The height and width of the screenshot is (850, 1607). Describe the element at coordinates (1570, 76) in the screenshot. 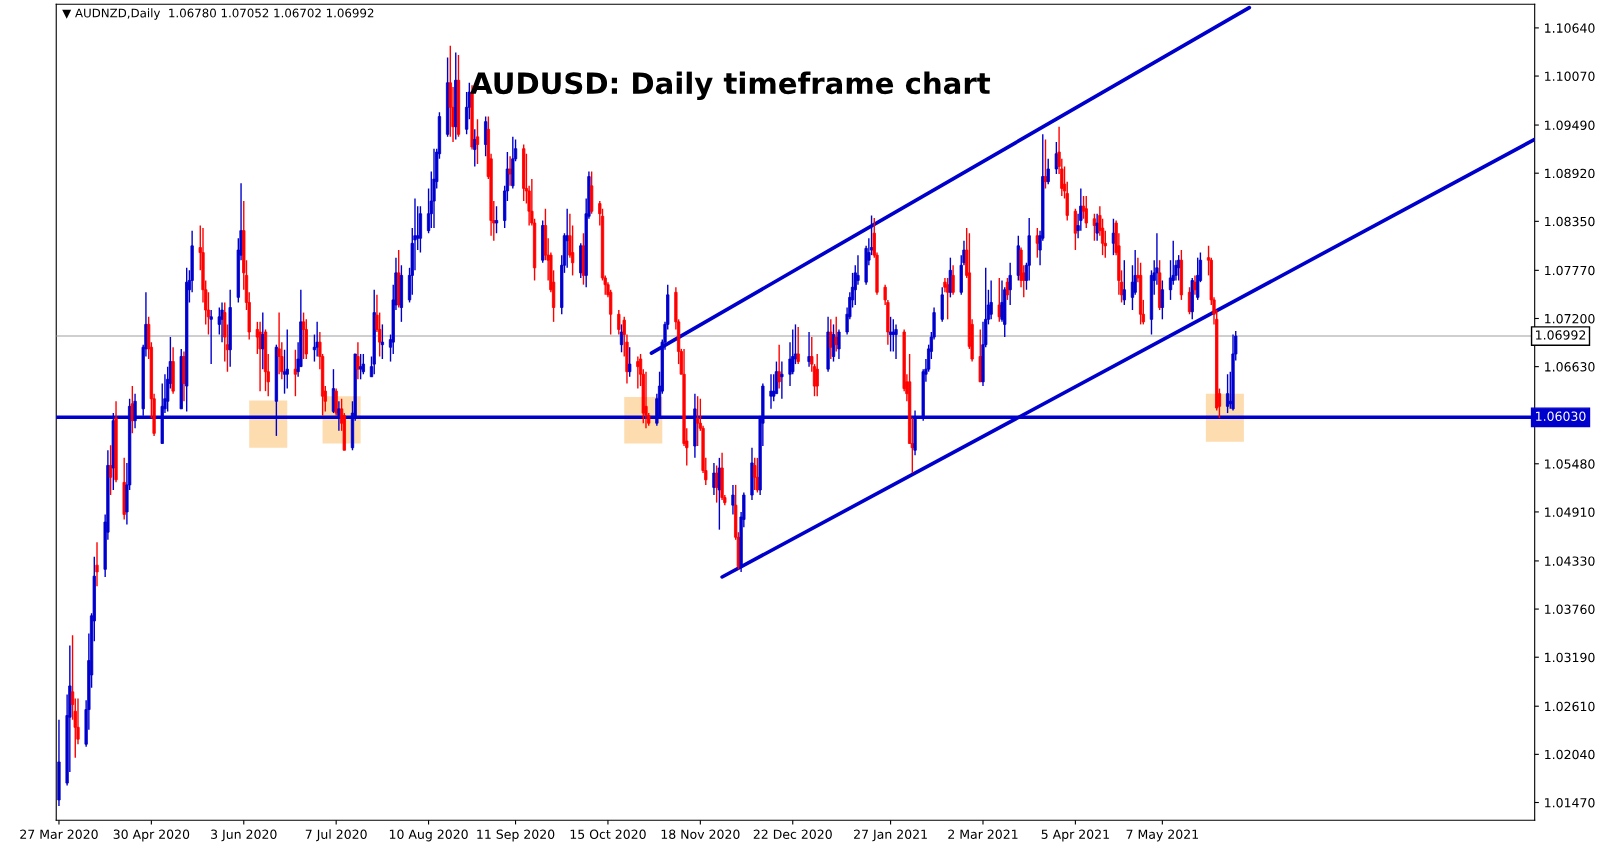

I see `y-tick-label: 1.10070` at that location.